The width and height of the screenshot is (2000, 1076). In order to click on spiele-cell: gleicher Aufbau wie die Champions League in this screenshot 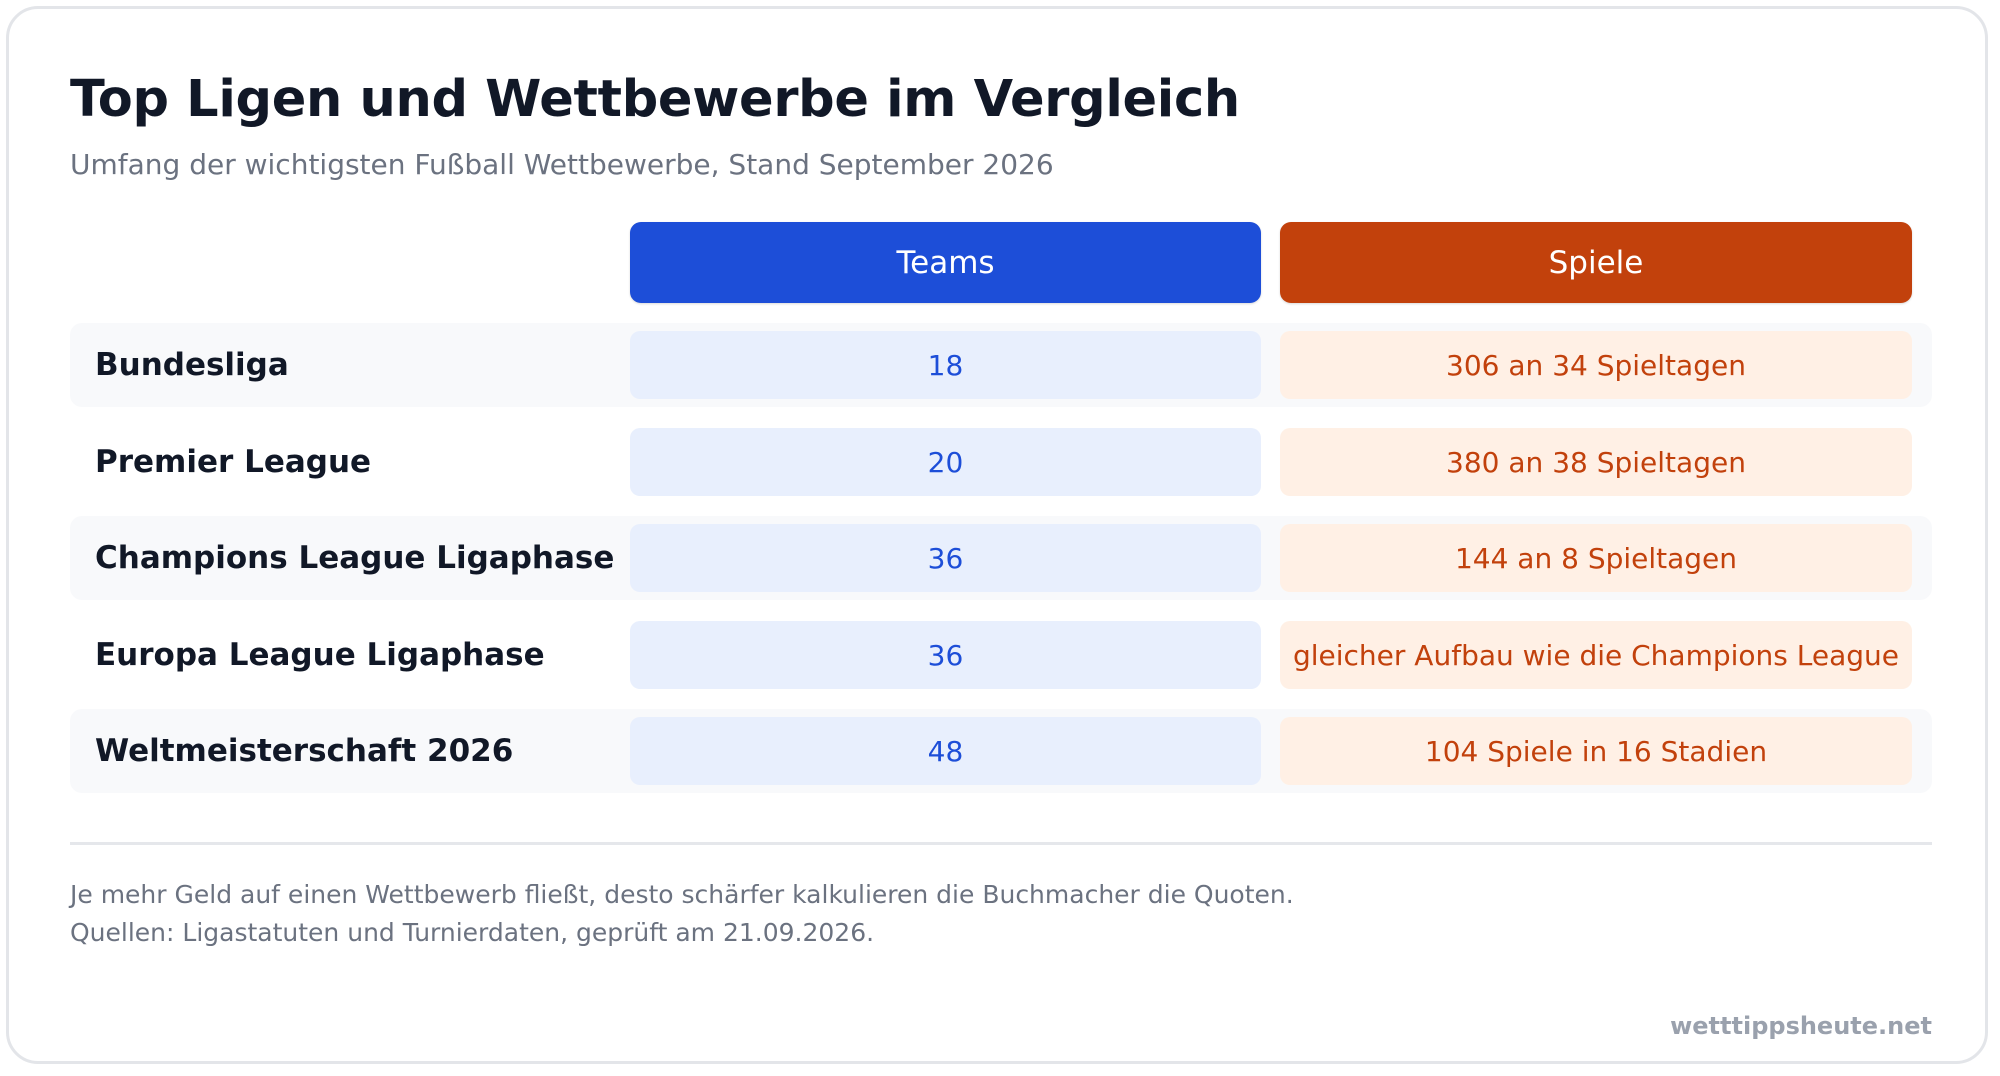, I will do `click(1596, 655)`.